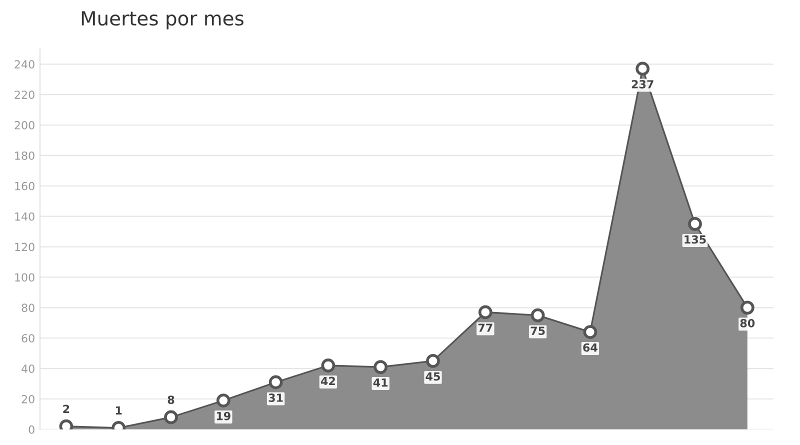  Describe the element at coordinates (28, 308) in the screenshot. I see `y-tick-label: 80` at that location.